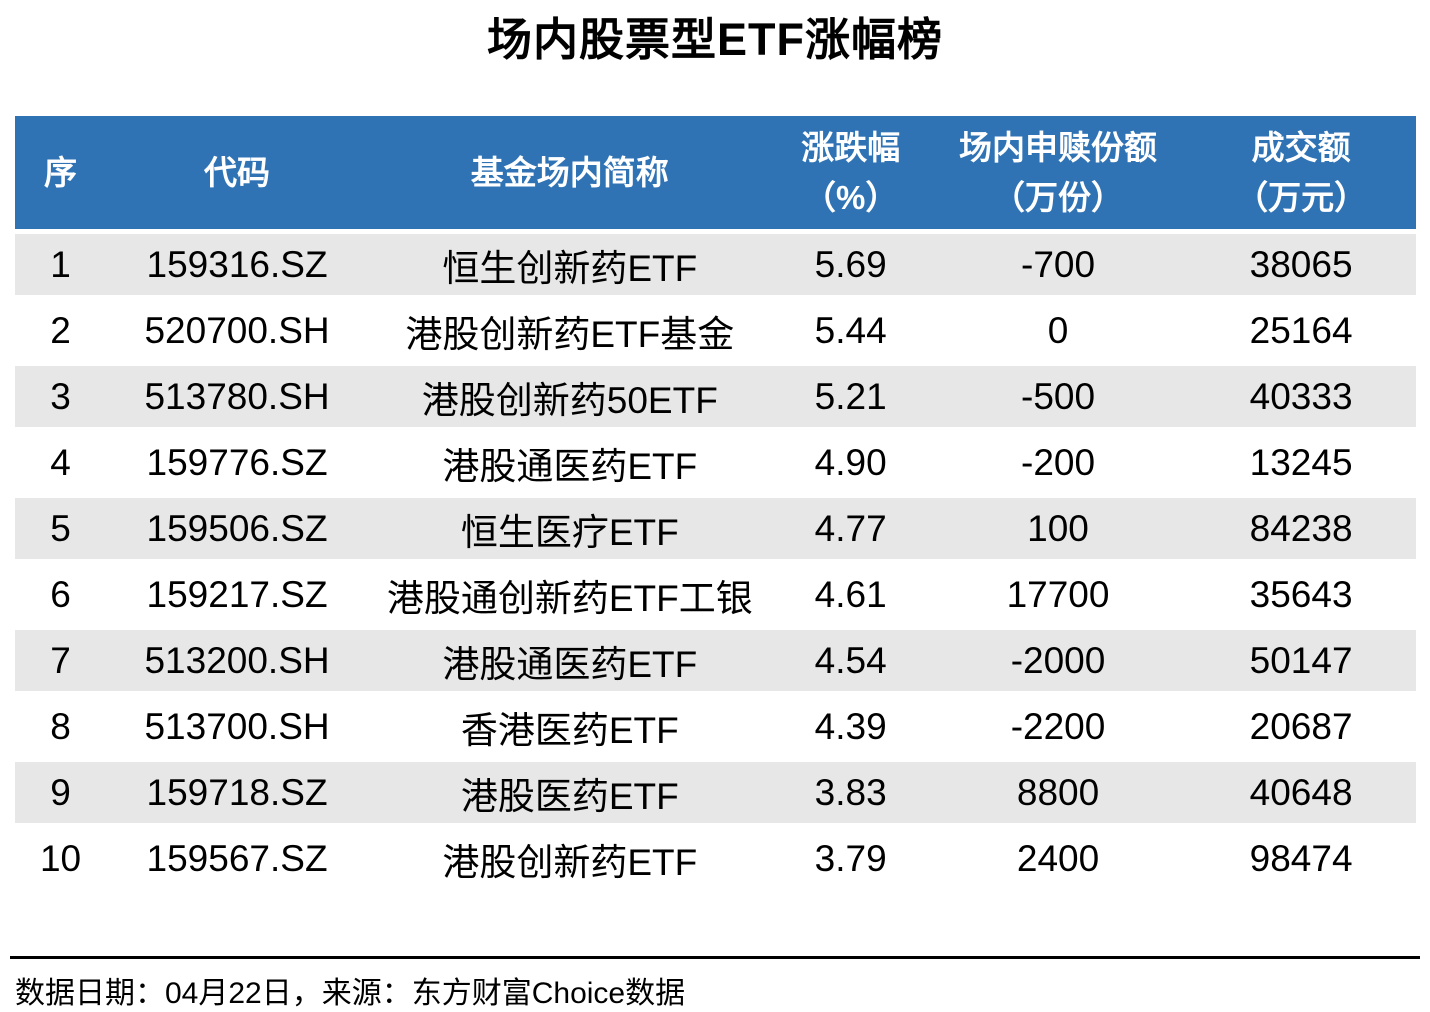 Image resolution: width=1430 pixels, height=1012 pixels. Describe the element at coordinates (237, 729) in the screenshot. I see `cell-code: 513700.SH` at that location.